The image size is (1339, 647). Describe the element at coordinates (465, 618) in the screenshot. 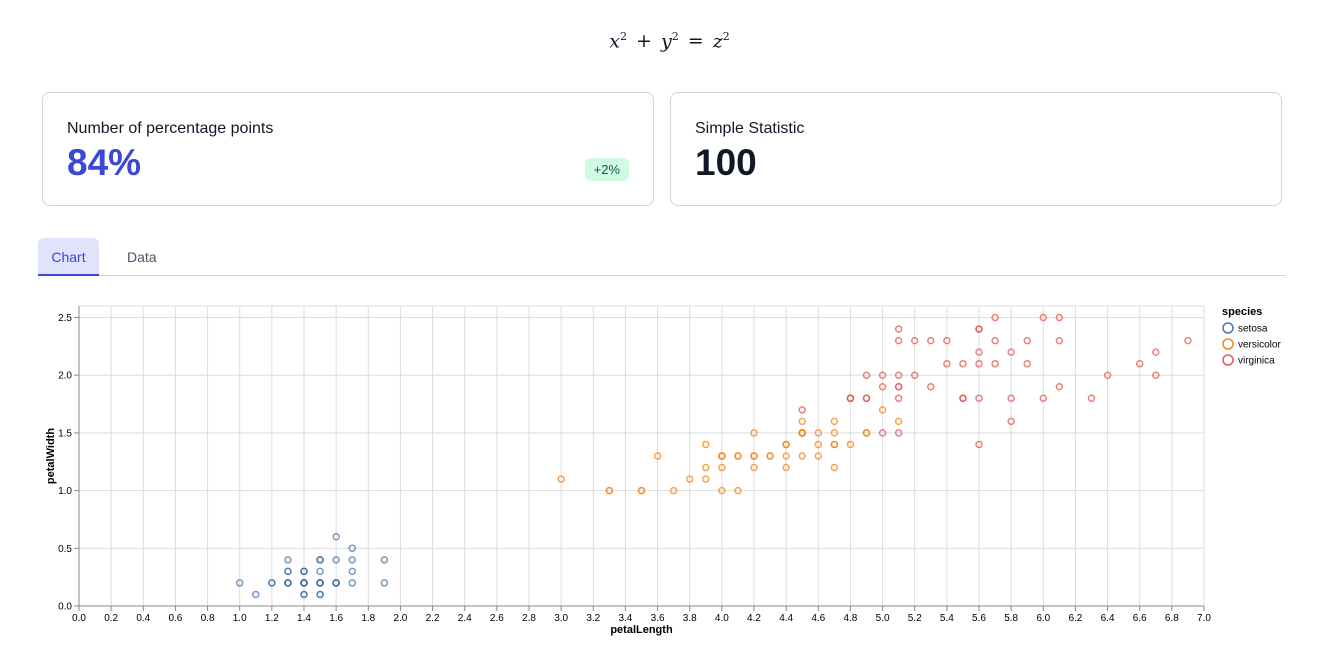

I see `x-tick-label: 2.4` at that location.